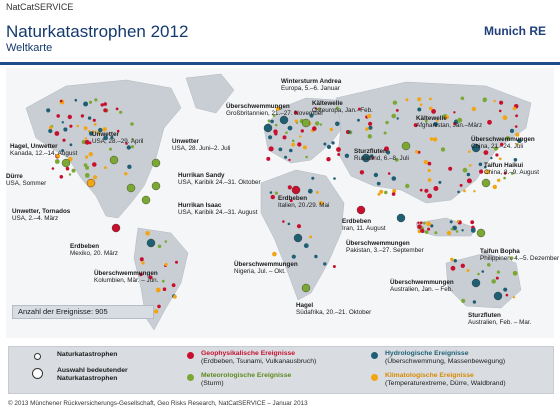 The width and height of the screenshot is (560, 416). I want to click on label-storm-usa-july: Unwetter USA, 28. Juni–2. Juli, so click(201, 145).